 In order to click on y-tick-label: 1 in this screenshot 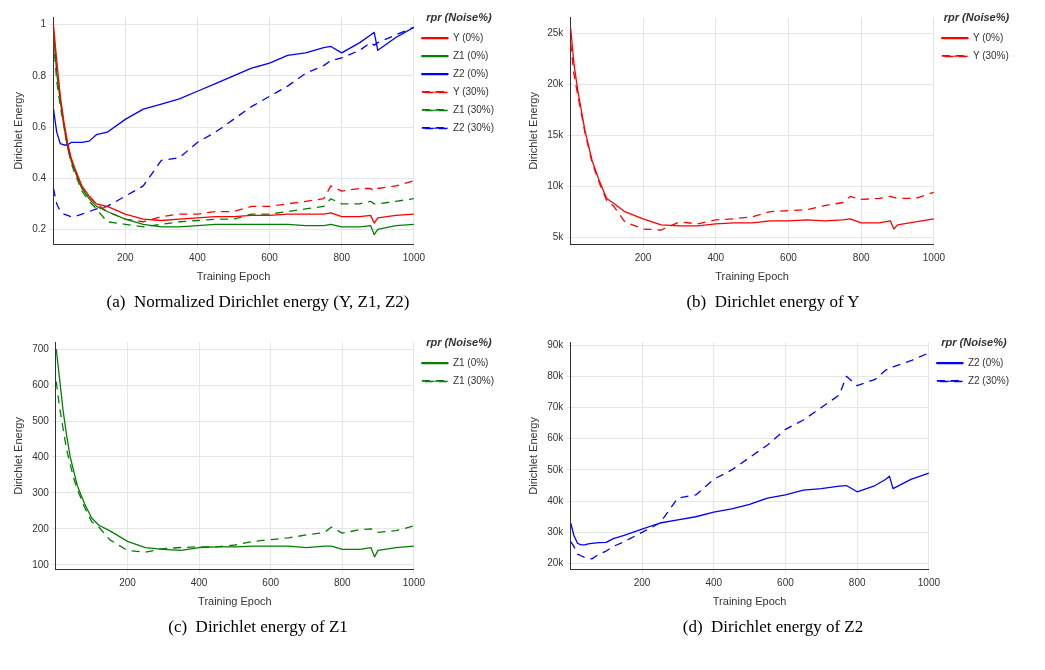, I will do `click(43, 24)`.